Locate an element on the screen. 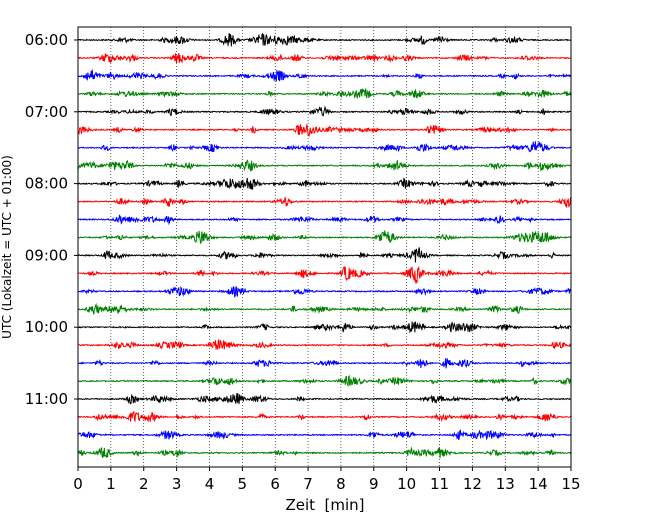 The image size is (650, 524). y-tick-label: 08:00 is located at coordinates (46, 184).